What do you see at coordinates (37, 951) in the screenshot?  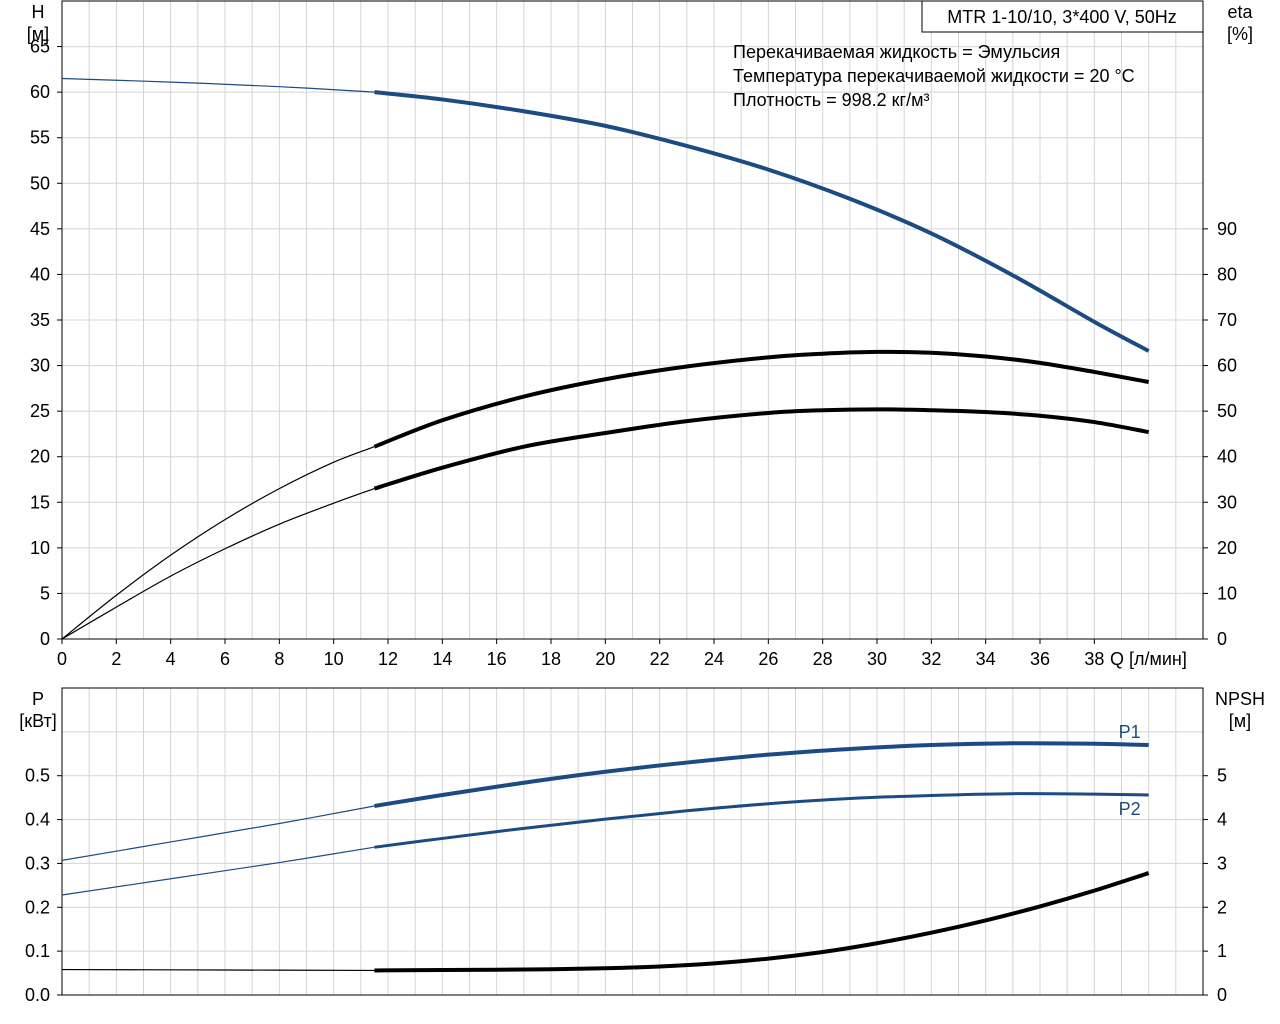 I see `y-tick-label-left: 0.1` at bounding box center [37, 951].